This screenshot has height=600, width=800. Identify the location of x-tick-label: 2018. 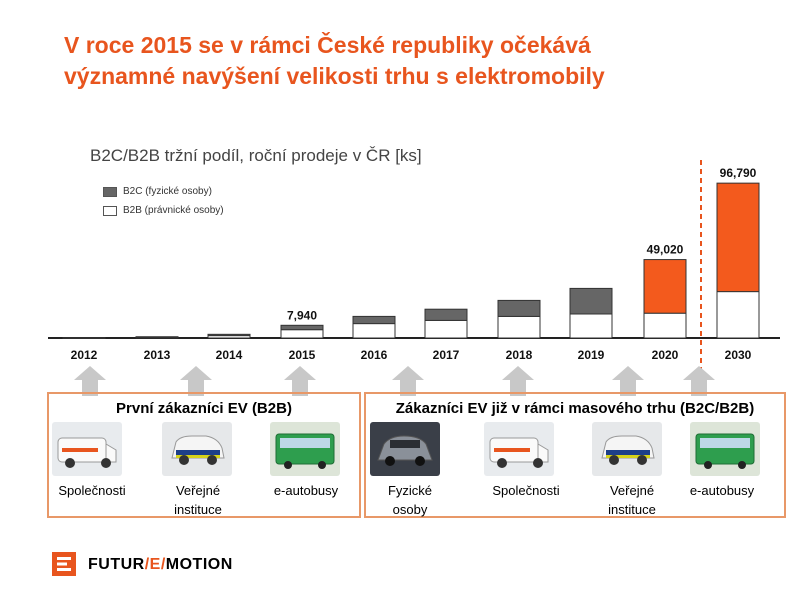
(519, 355).